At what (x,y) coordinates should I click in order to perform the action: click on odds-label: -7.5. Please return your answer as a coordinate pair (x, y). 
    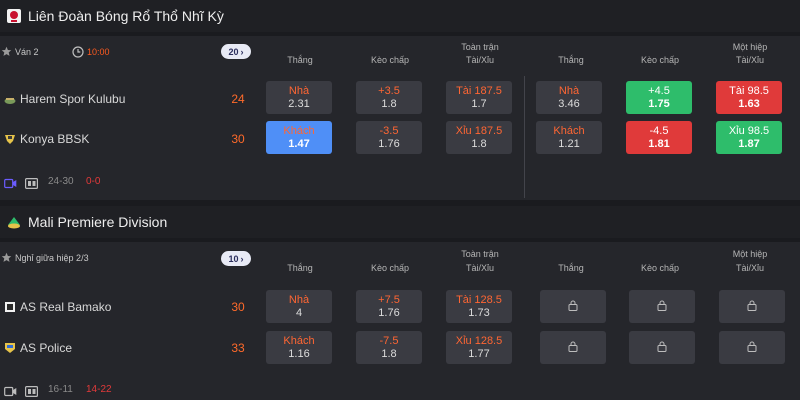
    Looking at the image, I should click on (389, 340).